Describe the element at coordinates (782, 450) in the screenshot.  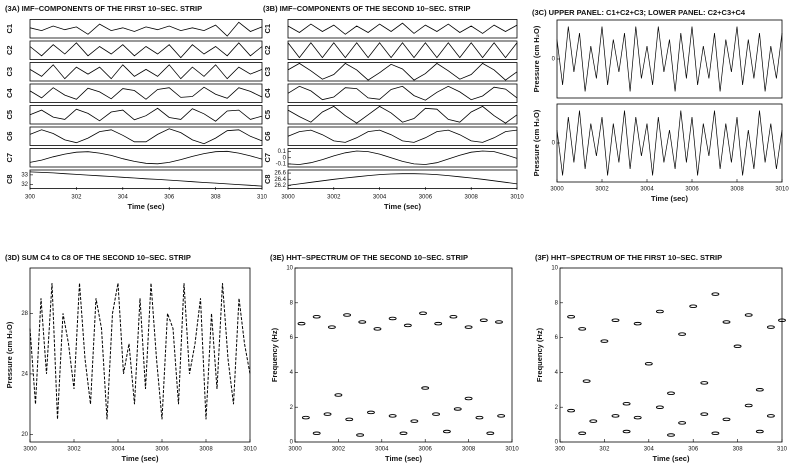
I see `x-tick-label: 310` at that location.